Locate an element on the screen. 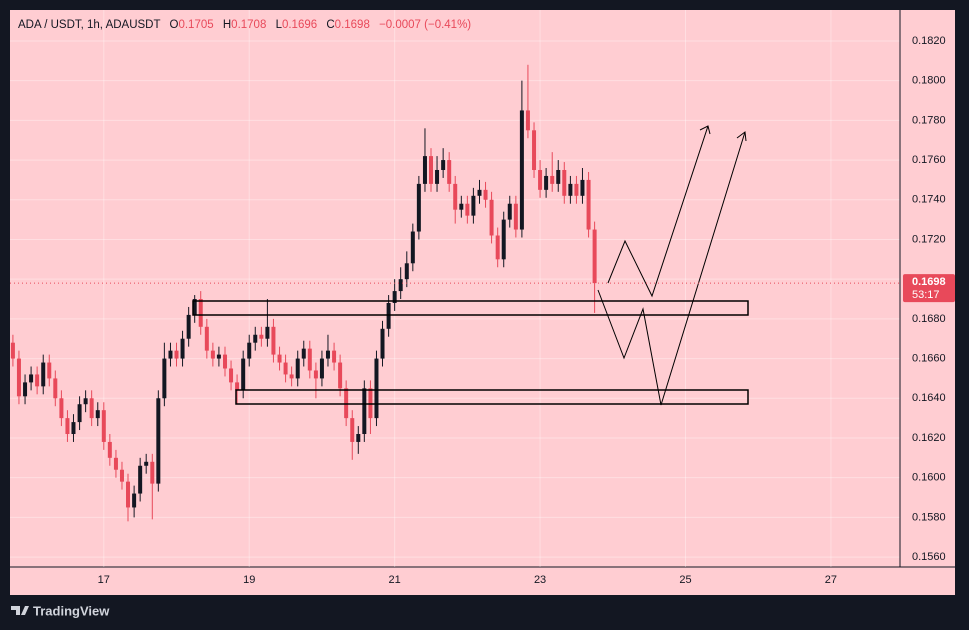 This screenshot has width=969, height=630. x-tick-label: 21 is located at coordinates (395, 580).